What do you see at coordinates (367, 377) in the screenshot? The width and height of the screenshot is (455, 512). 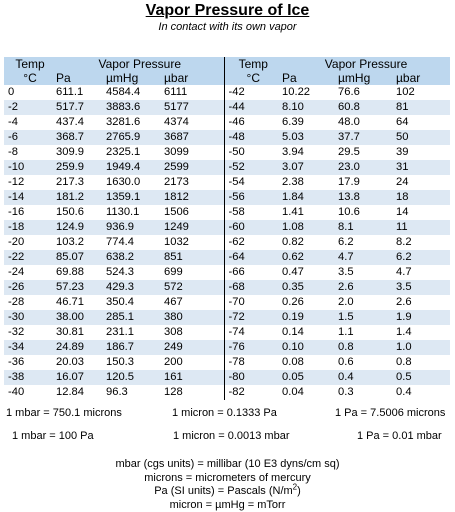 I see `cell-umhg-right: 0.4` at bounding box center [367, 377].